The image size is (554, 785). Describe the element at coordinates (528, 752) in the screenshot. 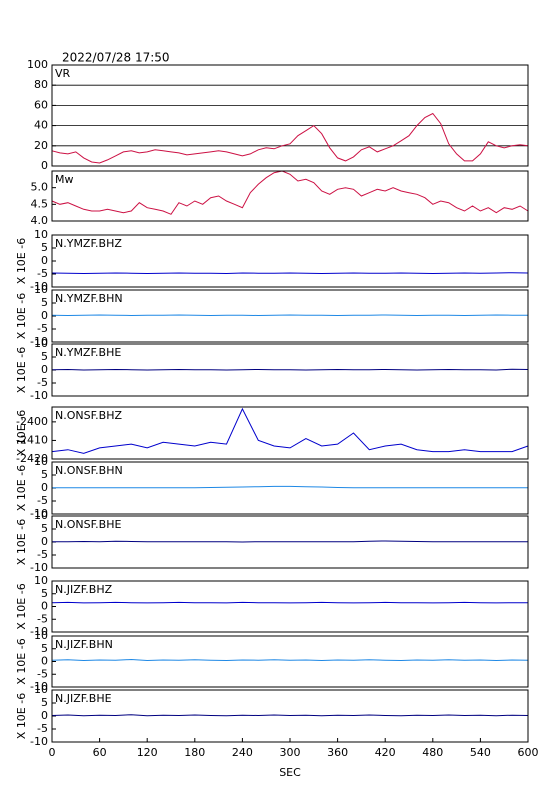

I see `x-tick-label: 600` at that location.